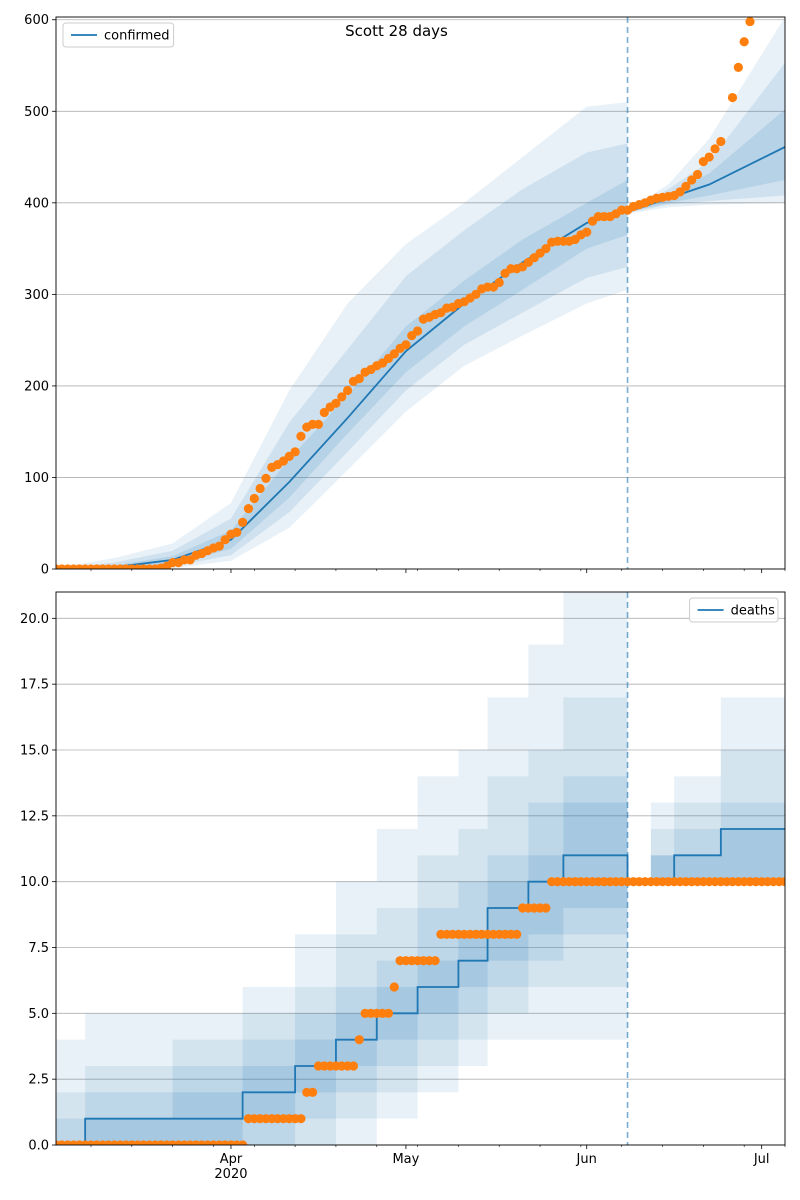  Describe the element at coordinates (38, 1080) in the screenshot. I see `y-tick-label: 2.5` at that location.